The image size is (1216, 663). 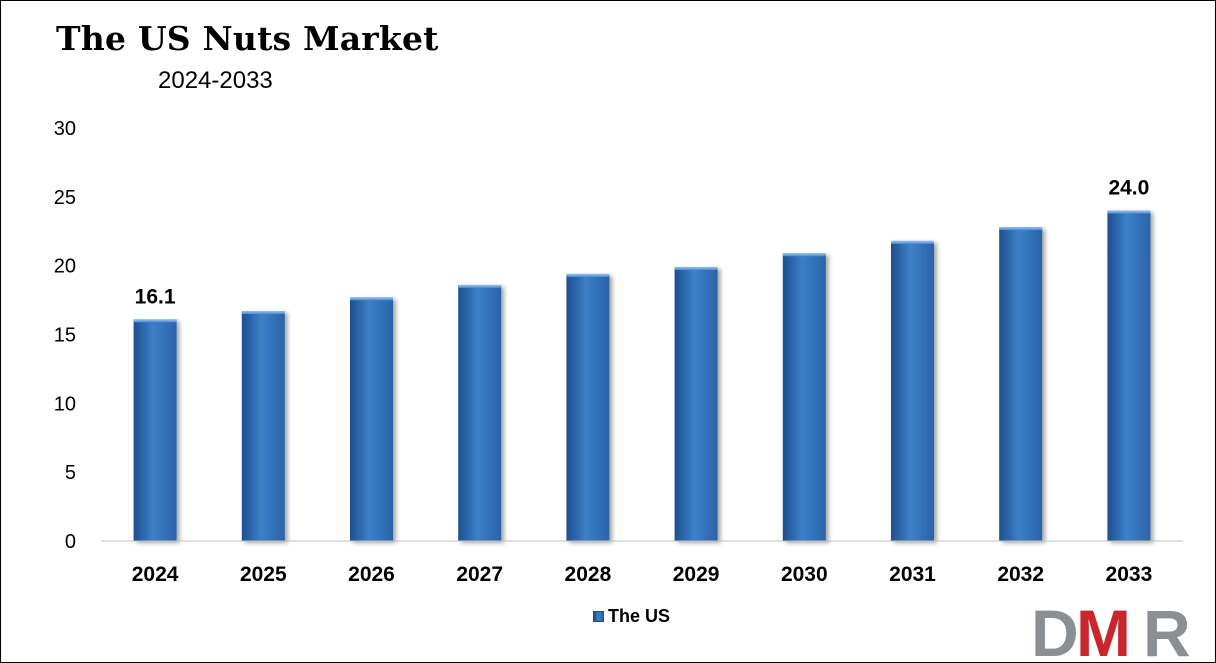 I want to click on x-tick-label: 2033, so click(x=1129, y=574).